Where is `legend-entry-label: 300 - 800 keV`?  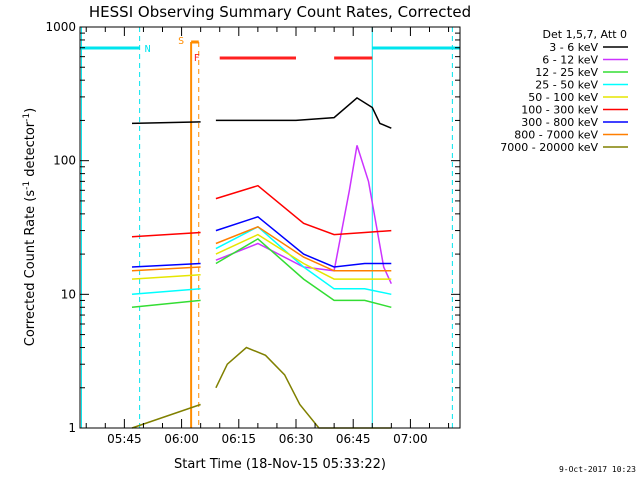
legend-entry-label: 300 - 800 keV is located at coordinates (559, 122).